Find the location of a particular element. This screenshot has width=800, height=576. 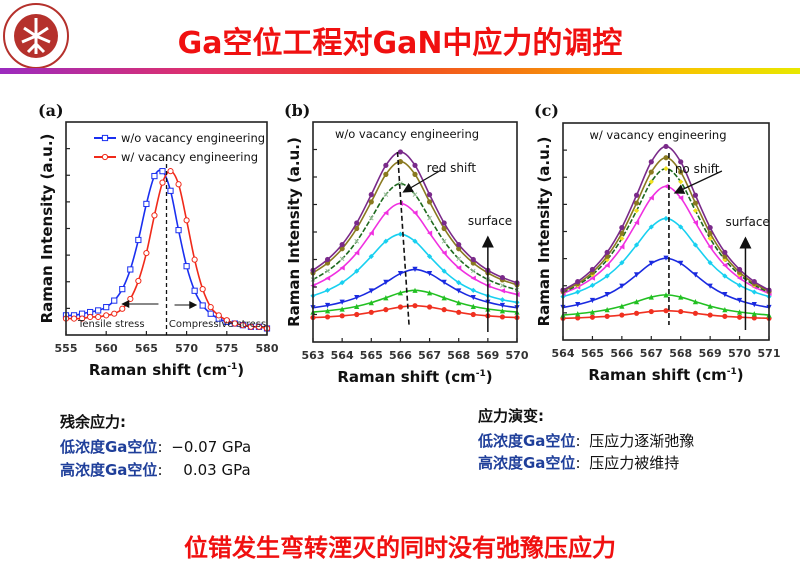

note-sep: : is located at coordinates (578, 441).